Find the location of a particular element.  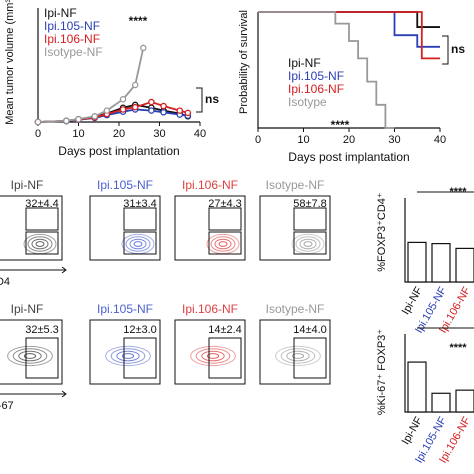

y-axis-label: %Ki-67⁺ FOXP3⁺ is located at coordinates (382, 372).